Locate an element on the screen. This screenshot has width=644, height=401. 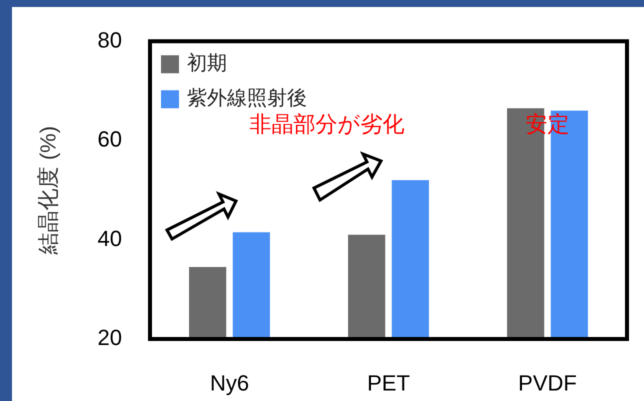
x-tick-label: PVDF is located at coordinates (547, 383).